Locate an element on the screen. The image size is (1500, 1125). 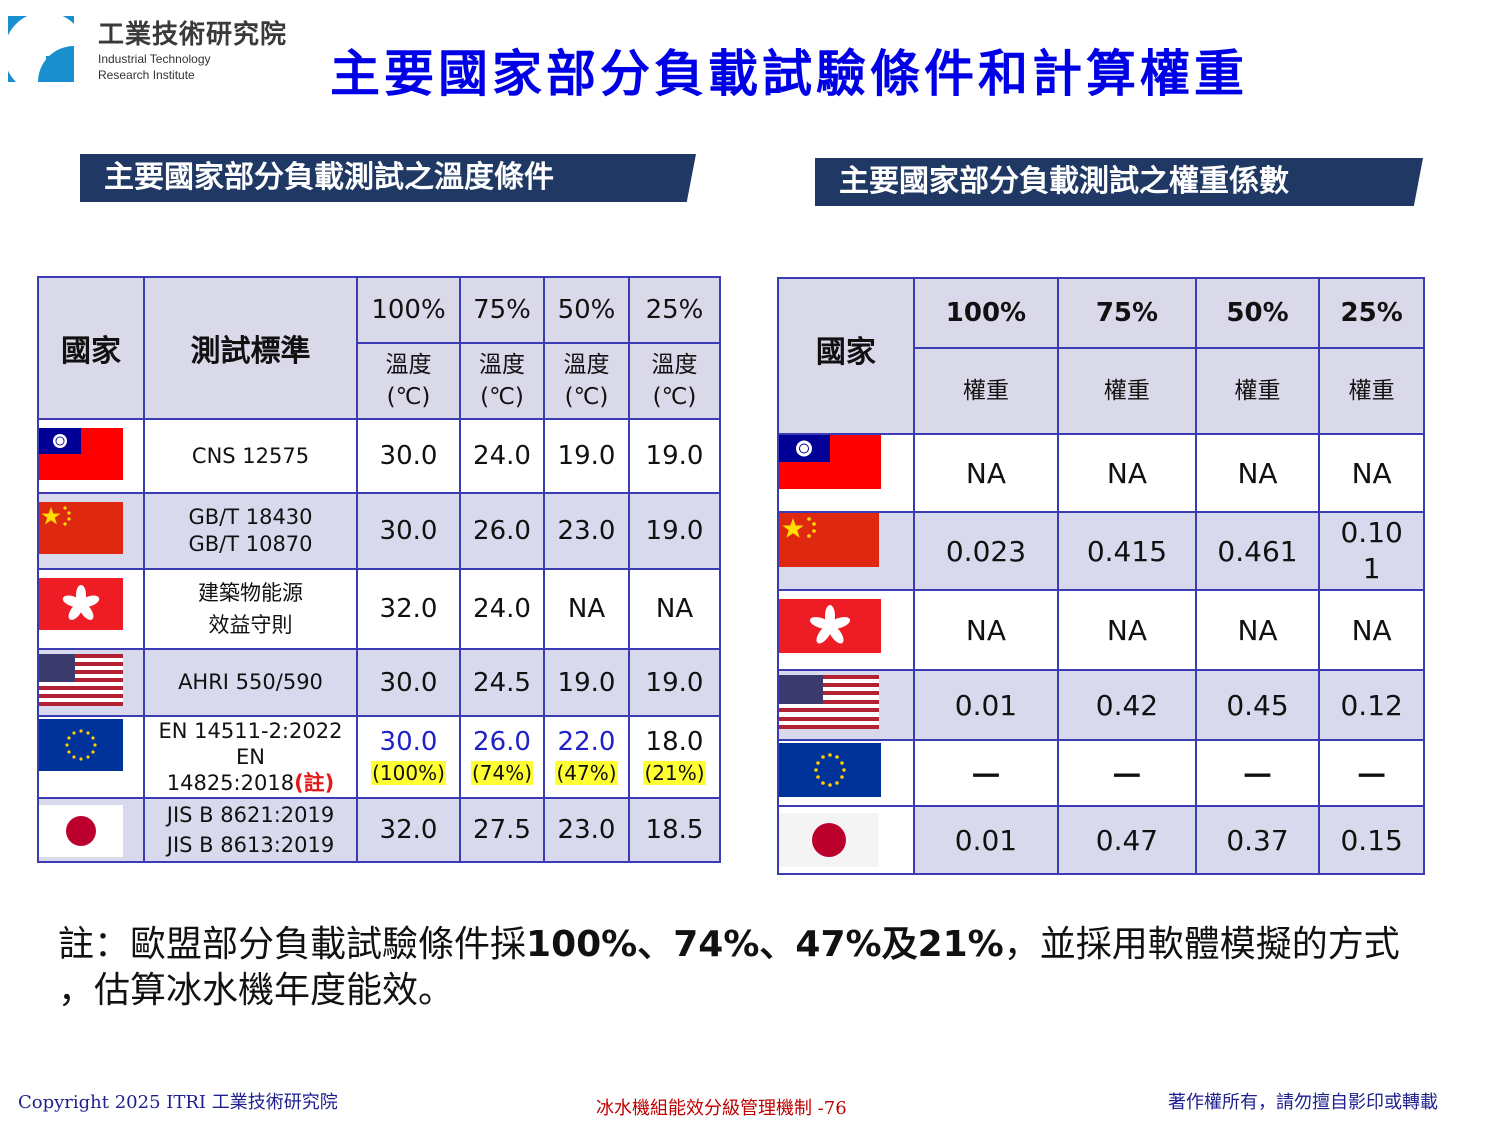
highlighted-percent: (100%) is located at coordinates (408, 773).